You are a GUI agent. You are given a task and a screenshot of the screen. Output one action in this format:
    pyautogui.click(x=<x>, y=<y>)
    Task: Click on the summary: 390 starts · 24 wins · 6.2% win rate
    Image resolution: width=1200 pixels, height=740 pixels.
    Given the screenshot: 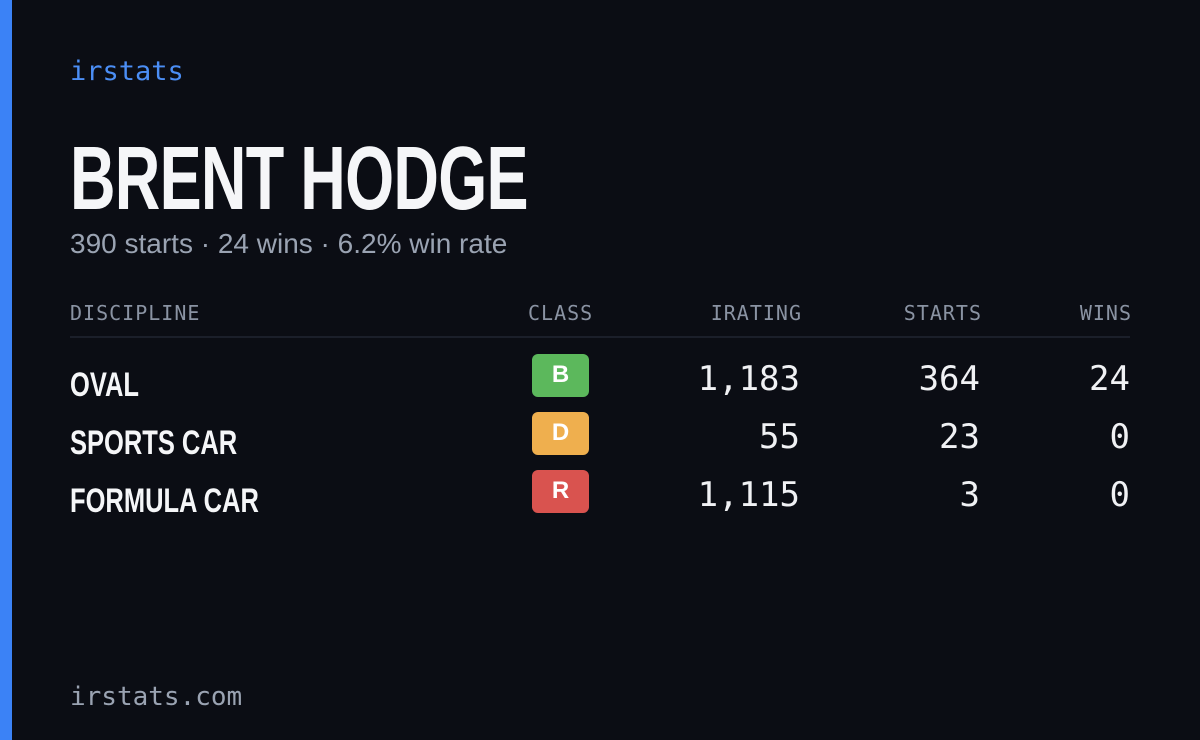 What is the action you would take?
    pyautogui.click(x=289, y=243)
    